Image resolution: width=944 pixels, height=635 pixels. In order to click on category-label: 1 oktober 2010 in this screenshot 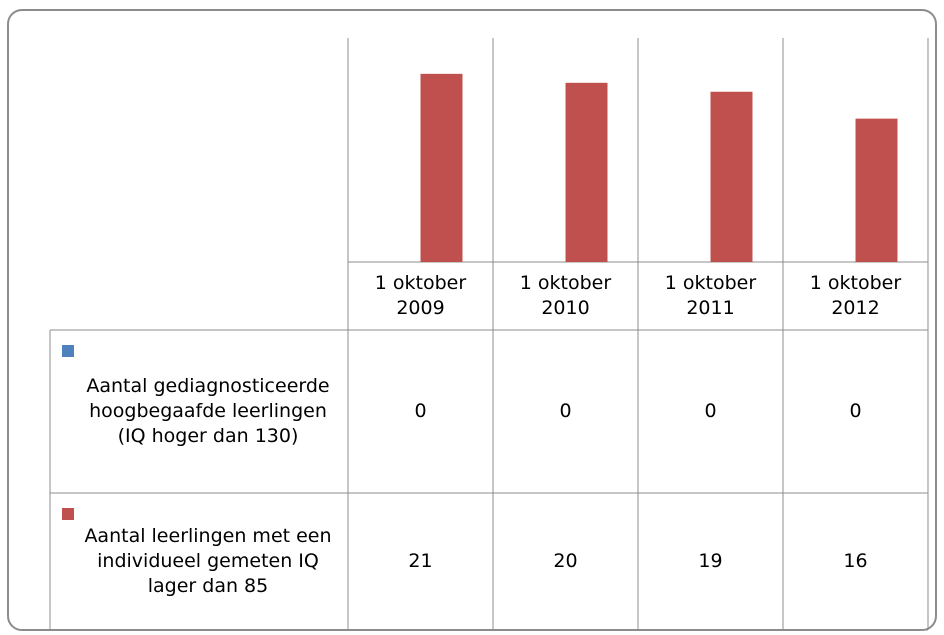, I will do `click(565, 295)`.